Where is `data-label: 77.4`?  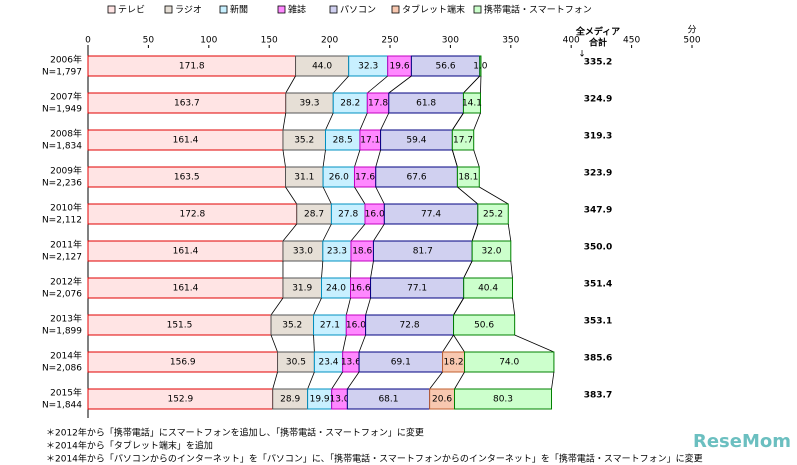 data-label: 77.4 is located at coordinates (431, 215).